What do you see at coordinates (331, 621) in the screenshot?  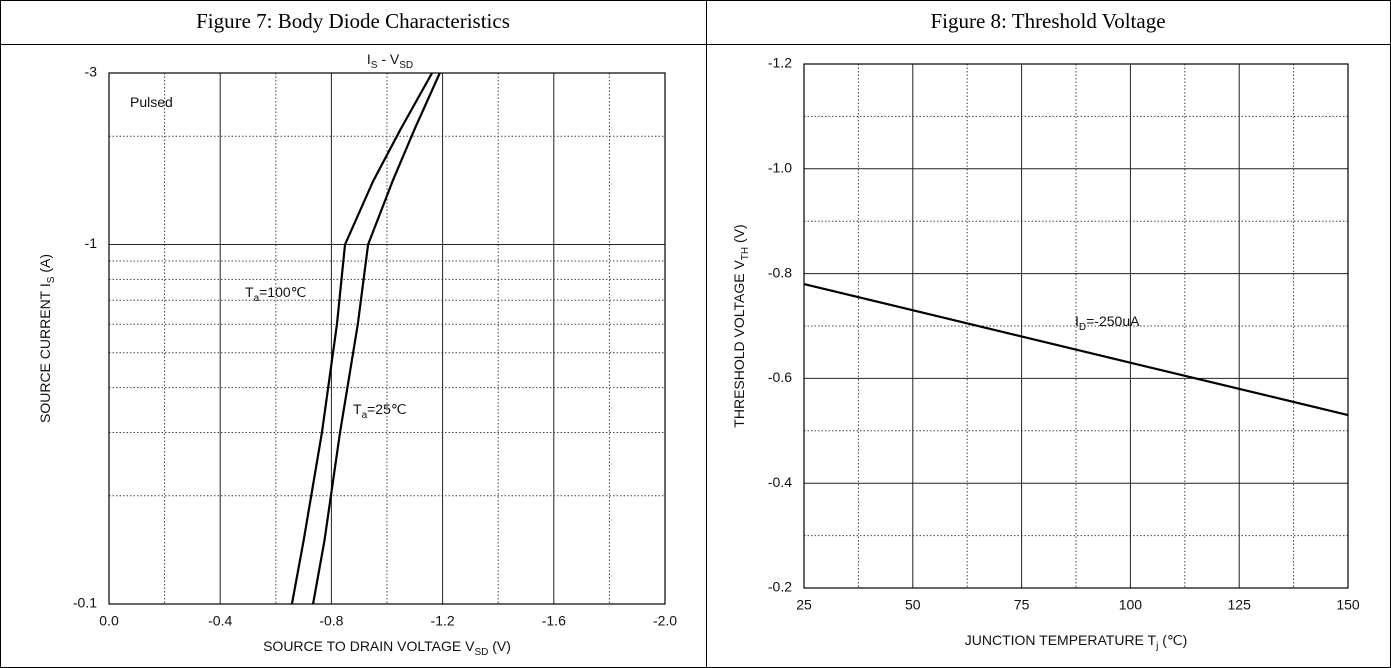 I see `x-tick-label: -0.8` at bounding box center [331, 621].